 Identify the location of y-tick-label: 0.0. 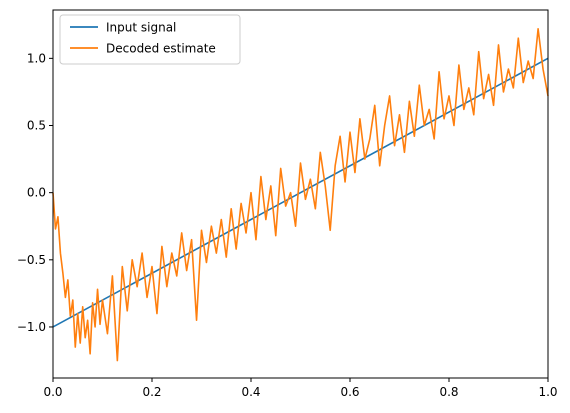
(36, 193).